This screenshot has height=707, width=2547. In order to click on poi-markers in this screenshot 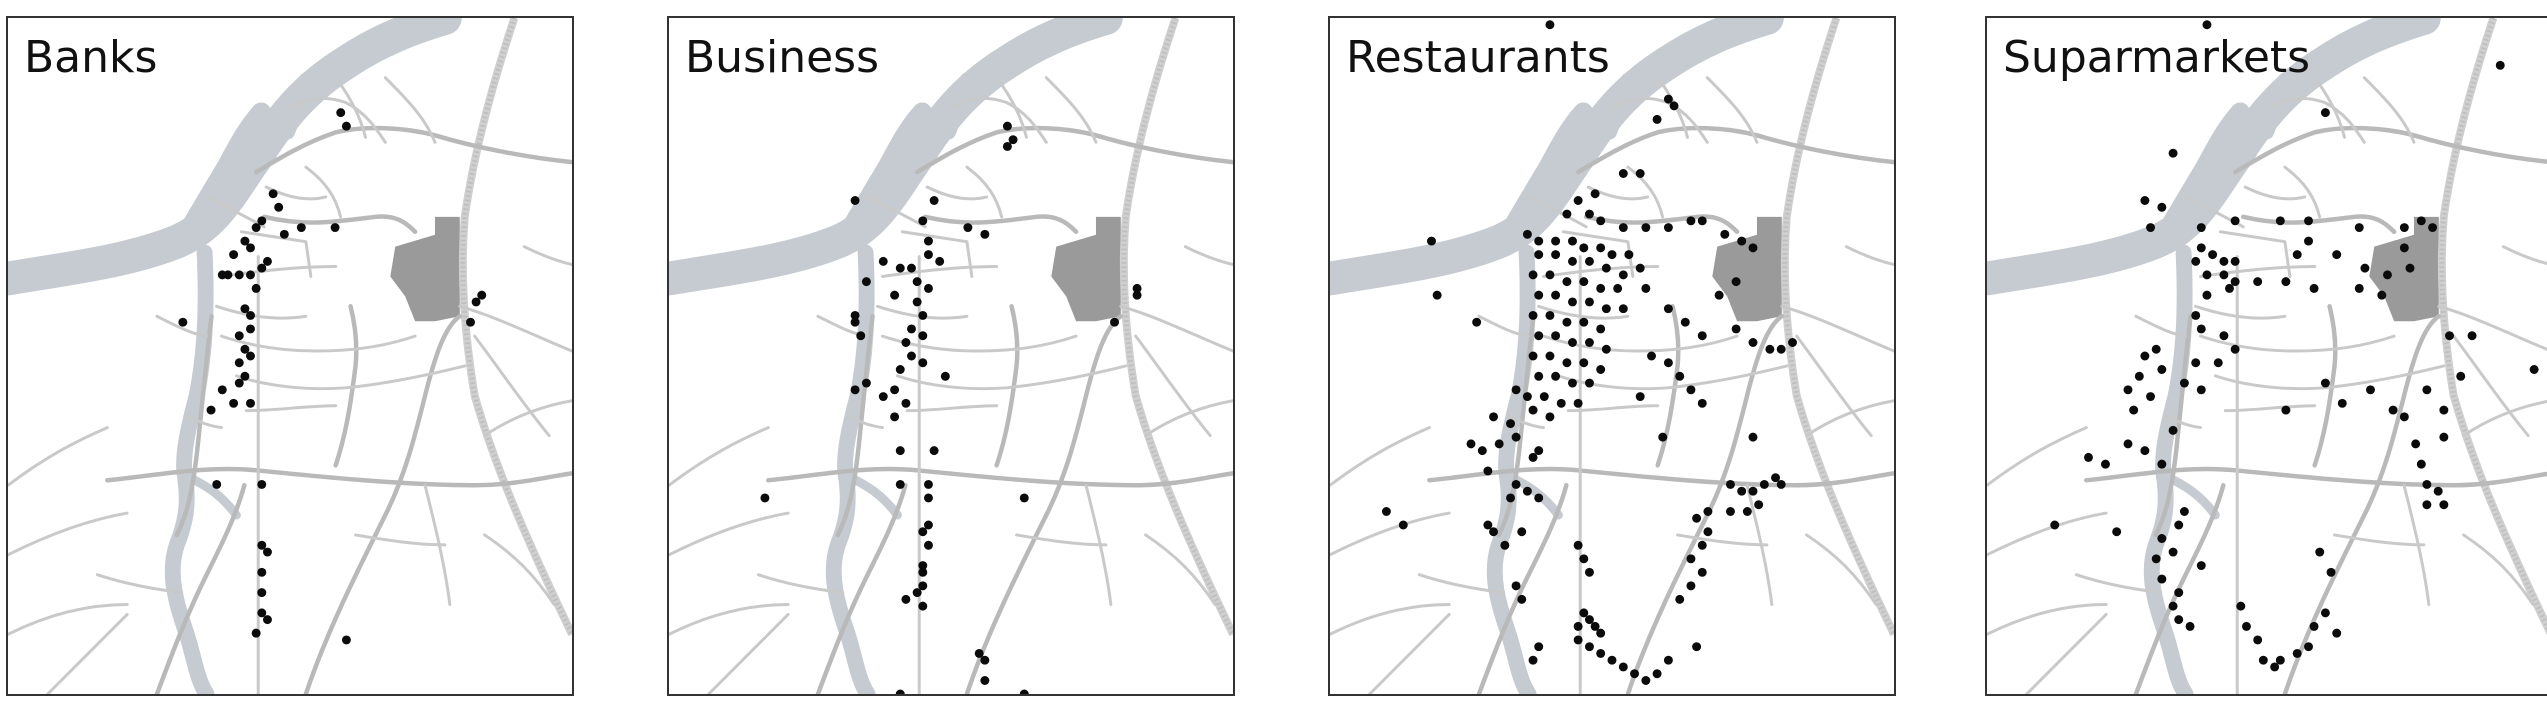, I will do `click(332, 376)`.